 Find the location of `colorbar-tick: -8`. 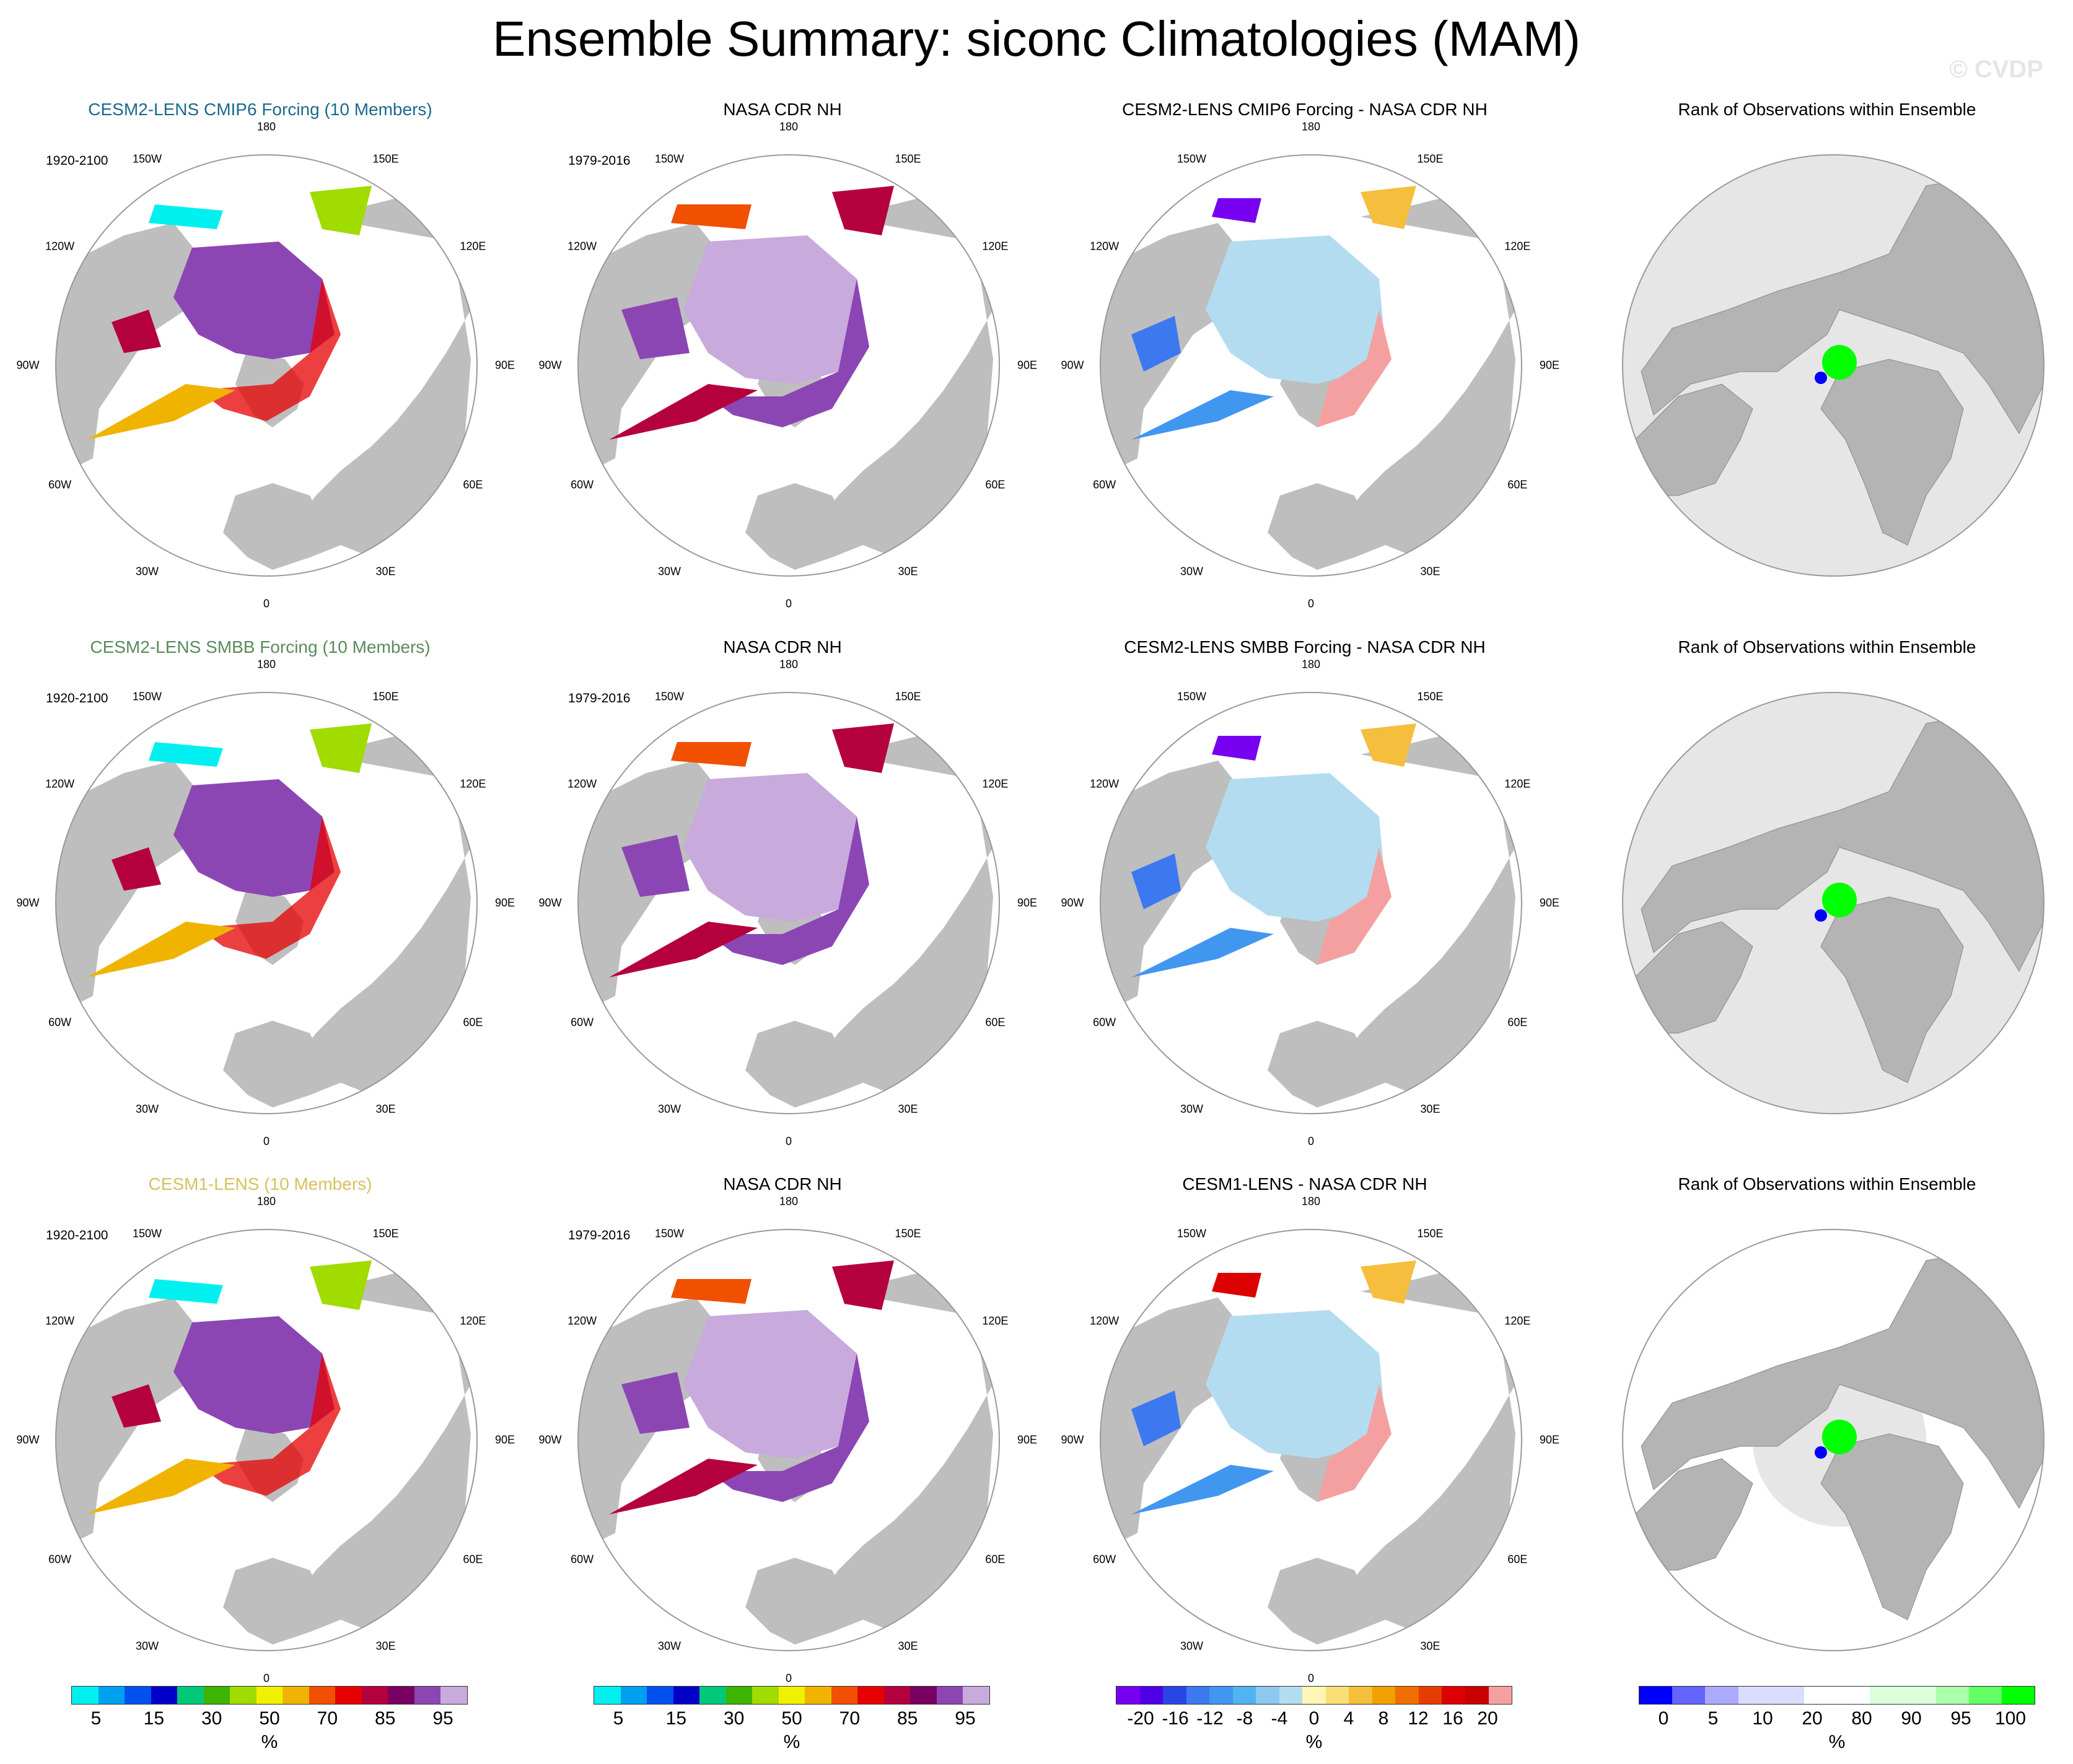

colorbar-tick: -8 is located at coordinates (1245, 1718).